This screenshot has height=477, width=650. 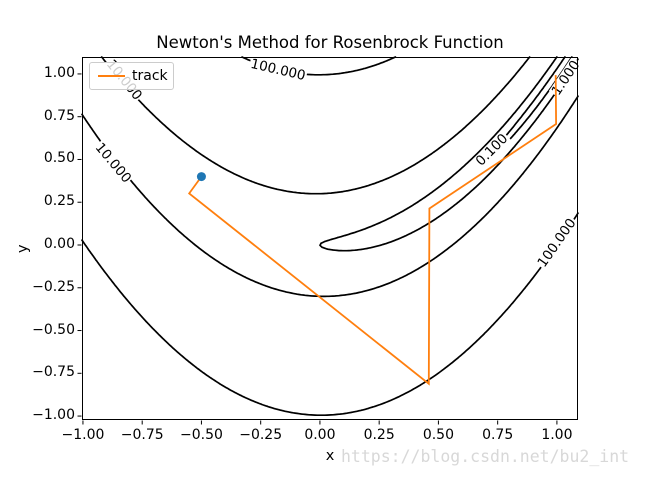 I want to click on x-tick-label: 0.50, so click(x=438, y=435).